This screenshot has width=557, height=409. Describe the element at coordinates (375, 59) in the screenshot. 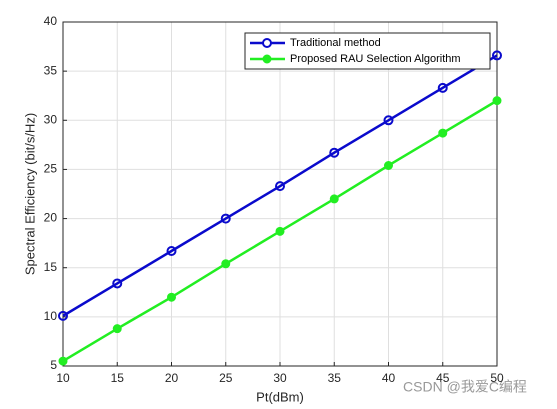

I see `legend-label: Proposed RAU Selection Algorithm` at that location.